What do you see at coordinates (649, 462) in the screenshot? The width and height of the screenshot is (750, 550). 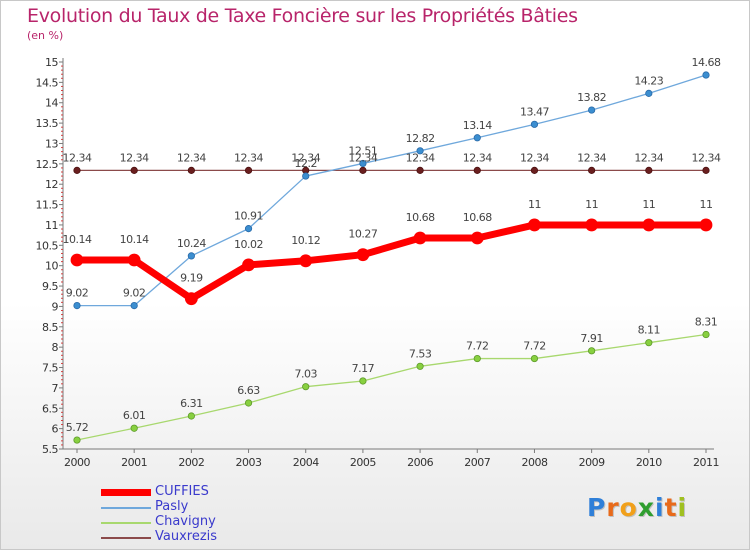 I see `x-tick-label: 2010` at bounding box center [649, 462].